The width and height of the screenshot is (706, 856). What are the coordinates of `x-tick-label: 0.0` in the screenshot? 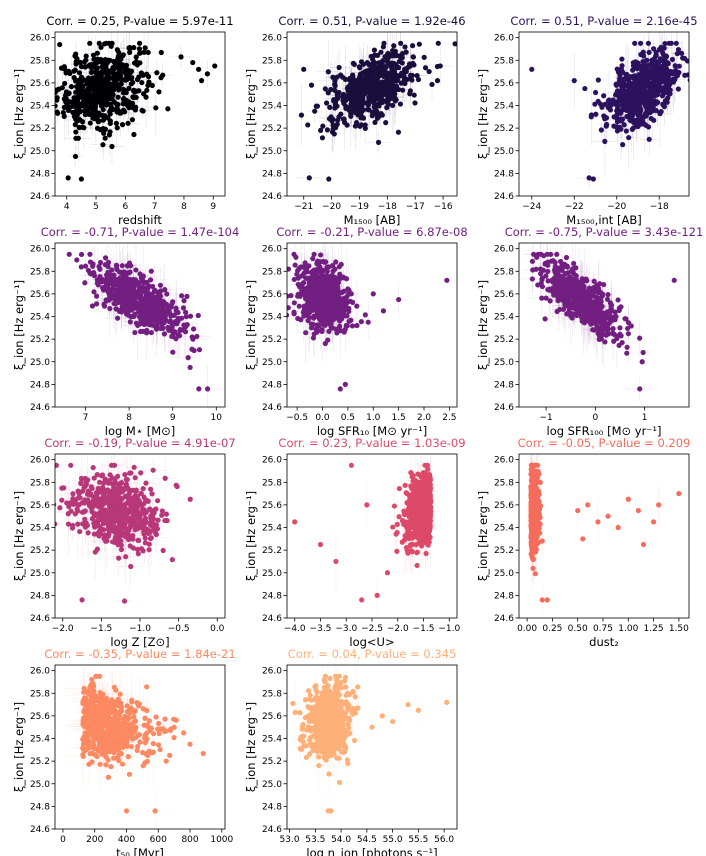 It's located at (322, 418).